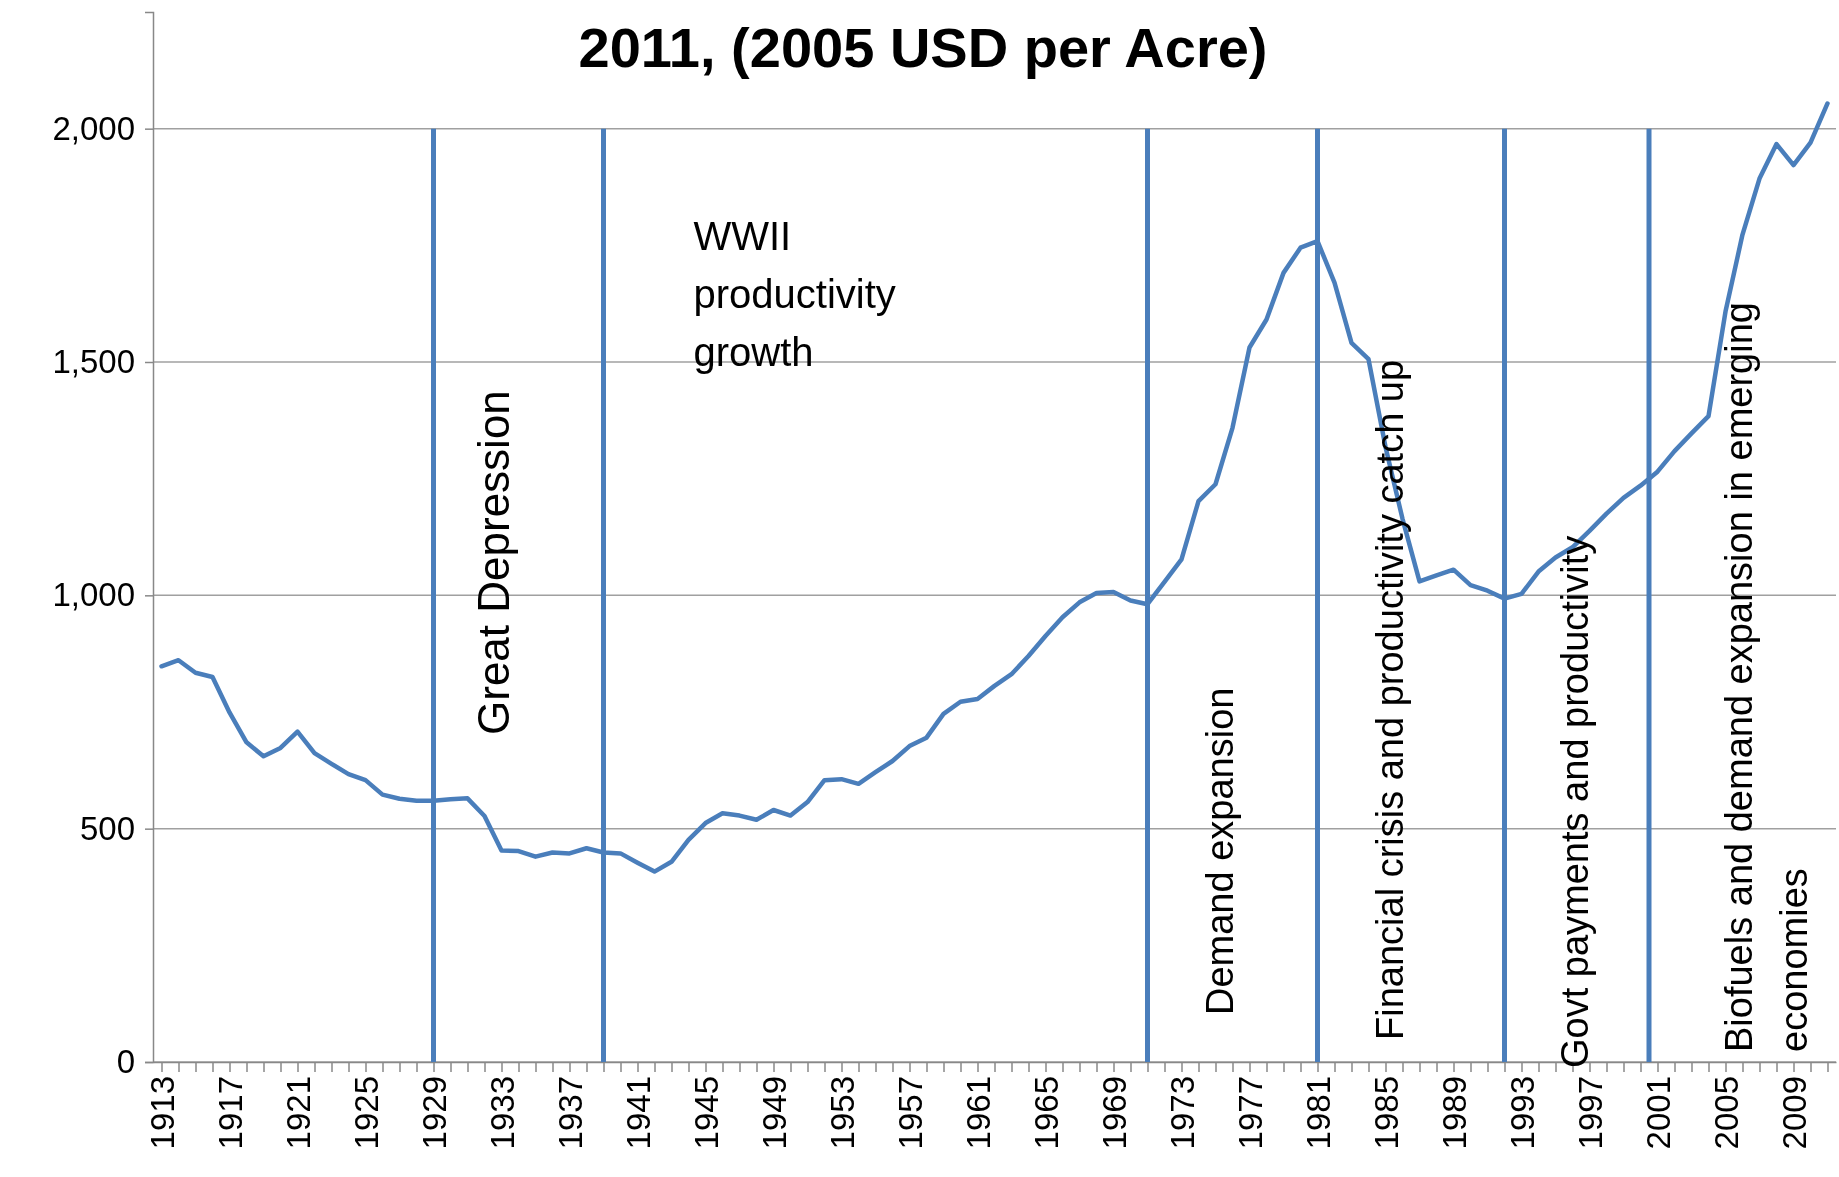  Describe the element at coordinates (434, 1113) in the screenshot. I see `x-tick-label: 1929` at that location.